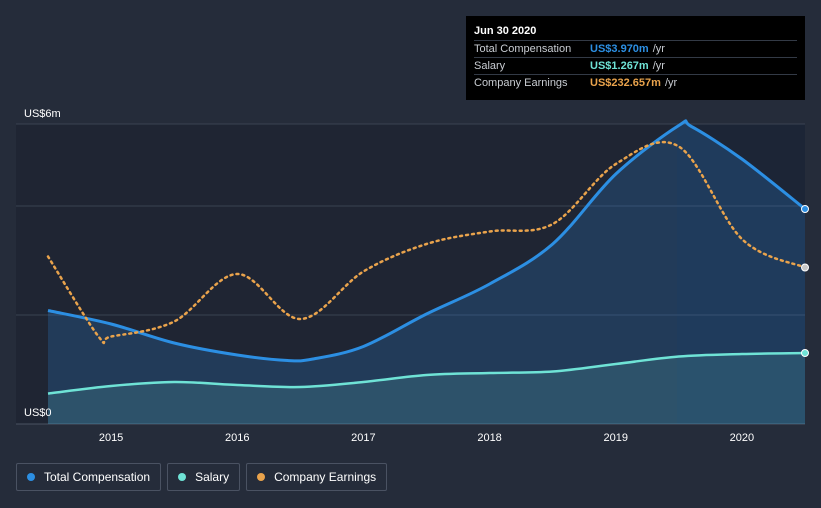 This screenshot has height=508, width=821. I want to click on salary-area, so click(426, 388).